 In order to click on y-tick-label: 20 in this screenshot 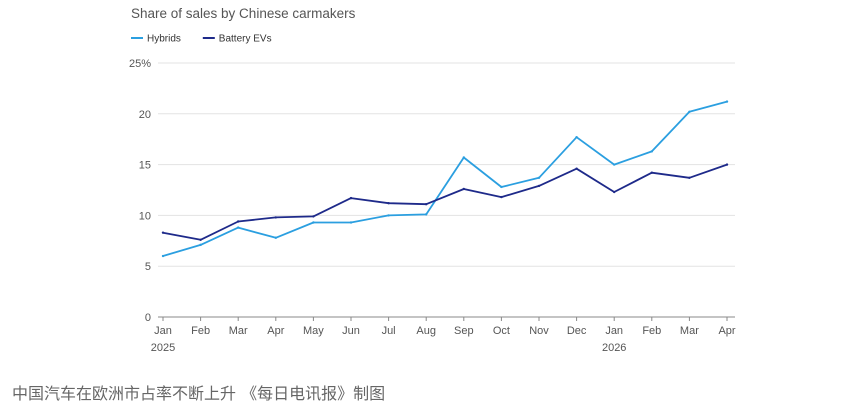, I will do `click(145, 115)`.